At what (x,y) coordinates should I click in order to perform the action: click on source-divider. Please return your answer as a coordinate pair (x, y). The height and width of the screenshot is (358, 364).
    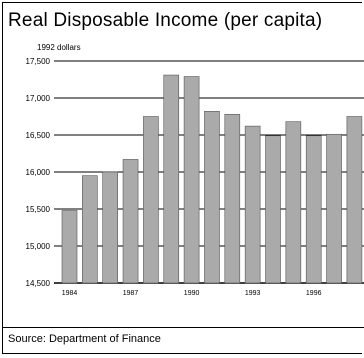
    Looking at the image, I should click on (183, 327).